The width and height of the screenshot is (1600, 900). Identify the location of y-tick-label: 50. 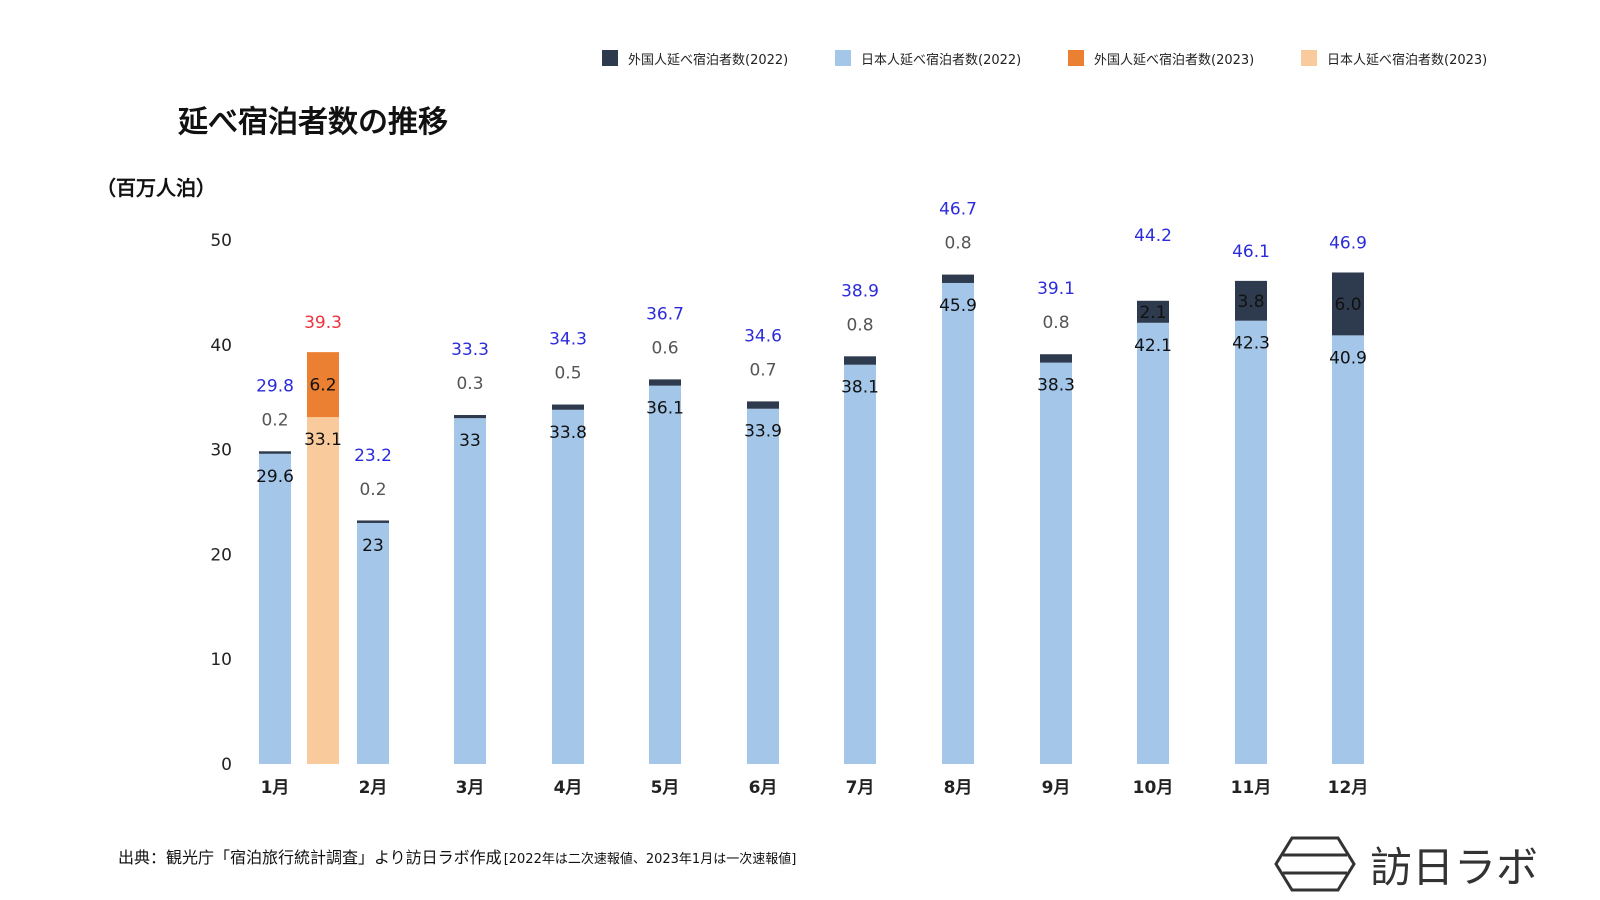
(221, 241).